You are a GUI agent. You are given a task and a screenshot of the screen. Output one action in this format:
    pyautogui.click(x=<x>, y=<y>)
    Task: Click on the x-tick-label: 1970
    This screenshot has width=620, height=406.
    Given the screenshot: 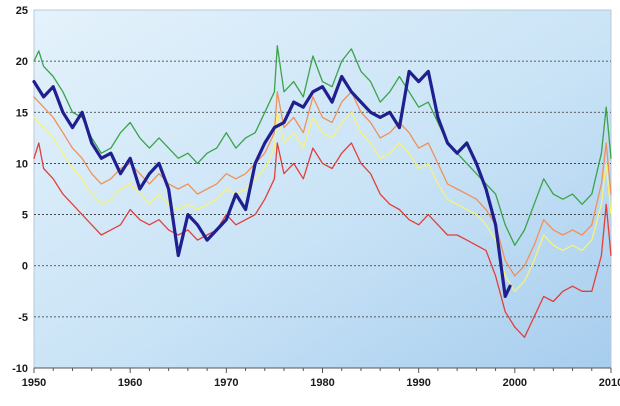 What is the action you would take?
    pyautogui.click(x=226, y=383)
    